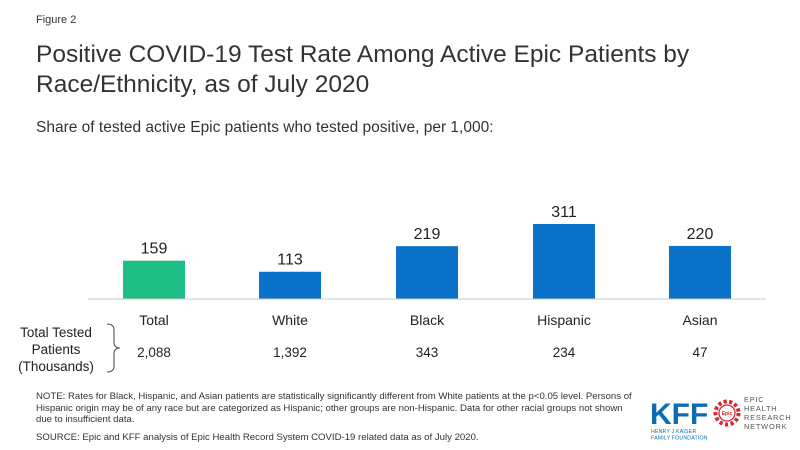  Describe the element at coordinates (760, 408) in the screenshot. I see `epic-logo-line-2: HEALTH` at that location.